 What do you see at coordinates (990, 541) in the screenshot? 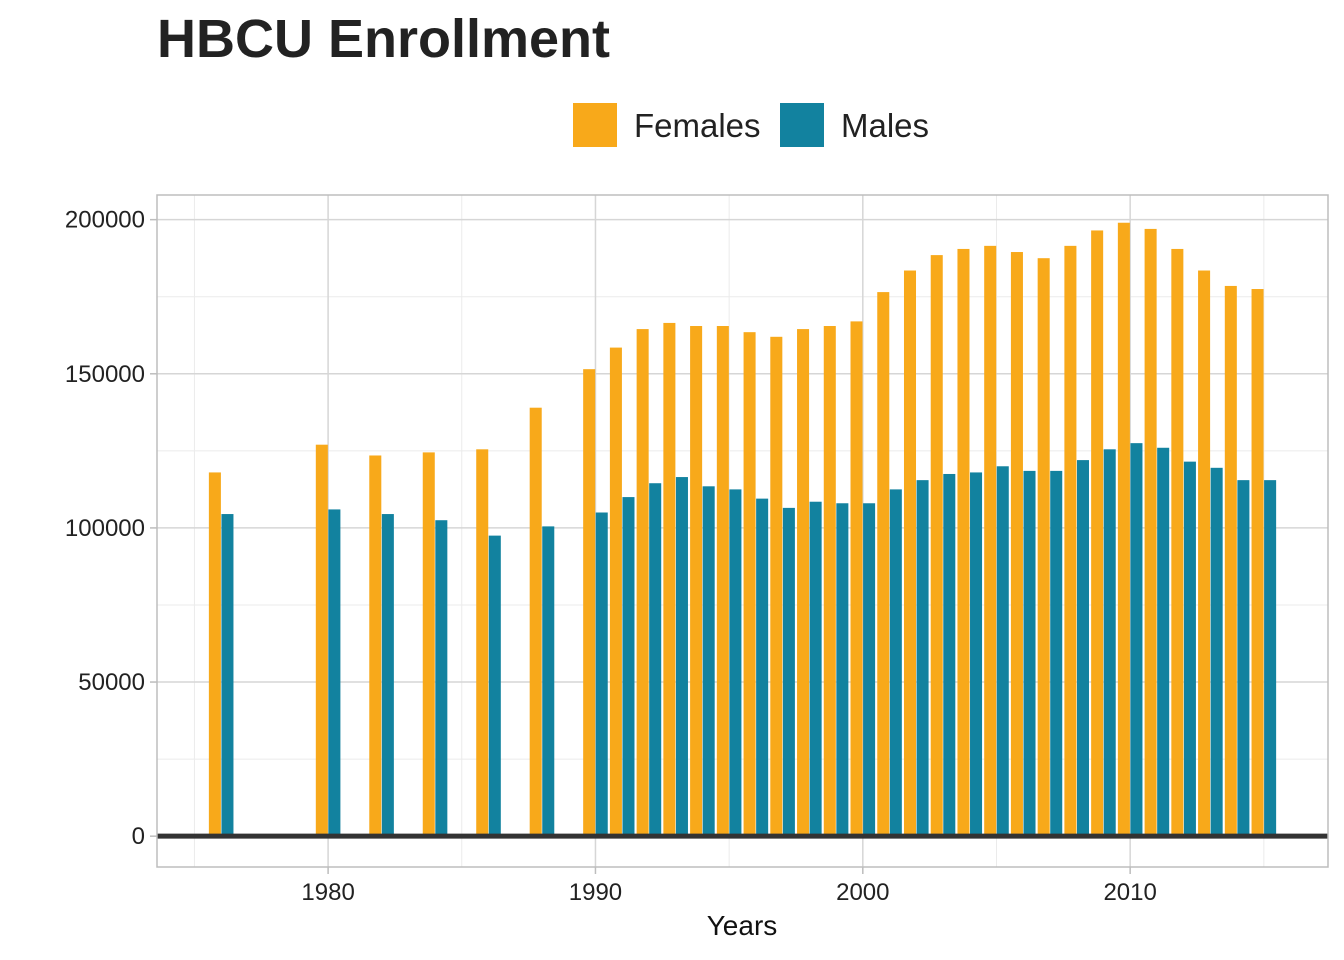
I see `bar-females-2005` at bounding box center [990, 541].